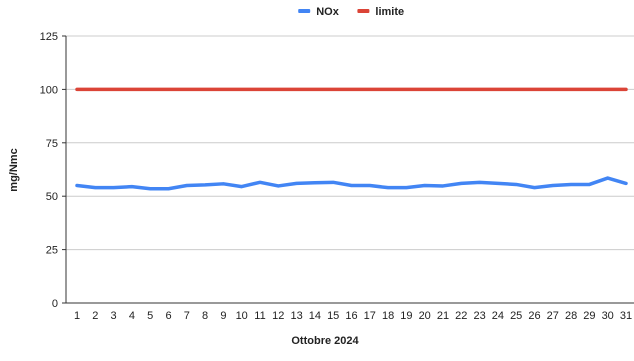 The height and width of the screenshot is (361, 634). Describe the element at coordinates (132, 316) in the screenshot. I see `x-tick-label: 4` at that location.